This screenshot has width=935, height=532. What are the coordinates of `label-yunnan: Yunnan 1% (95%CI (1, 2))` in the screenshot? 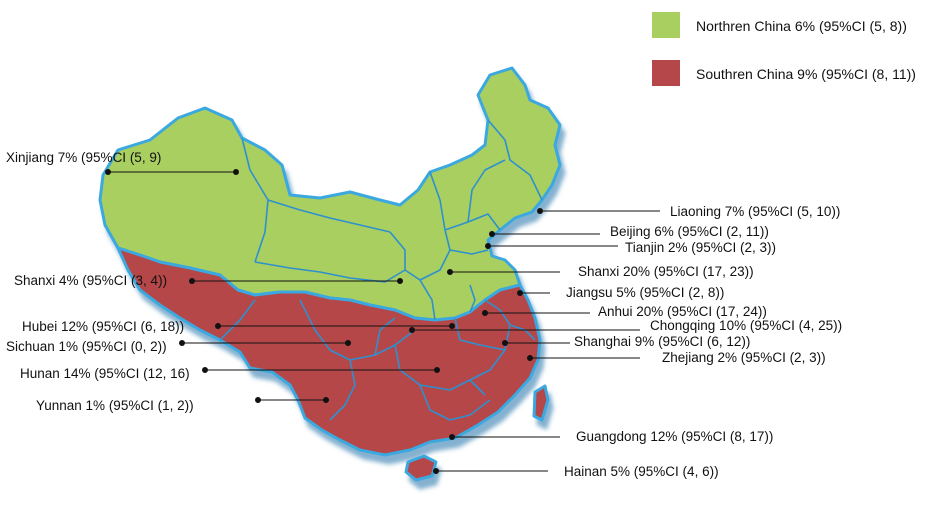 It's located at (115, 405).